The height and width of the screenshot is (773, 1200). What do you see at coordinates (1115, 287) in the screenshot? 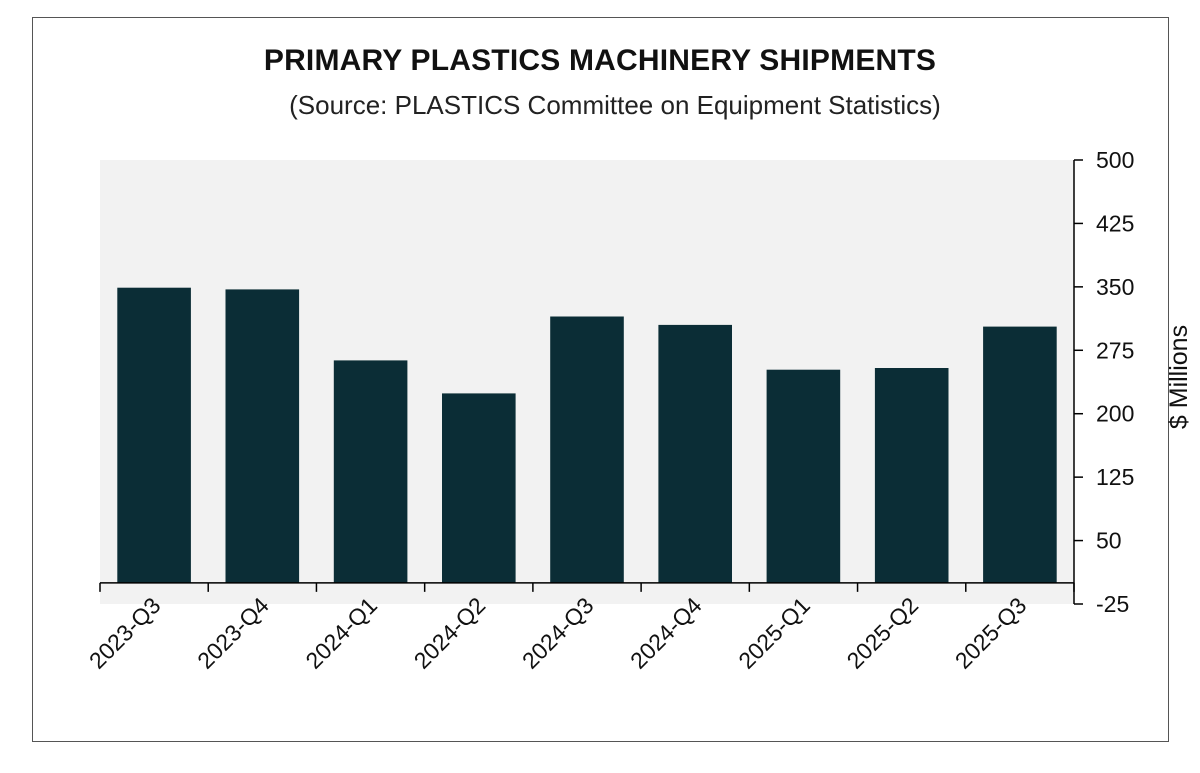
I see `y-tick-label-350: 350` at bounding box center [1115, 287].